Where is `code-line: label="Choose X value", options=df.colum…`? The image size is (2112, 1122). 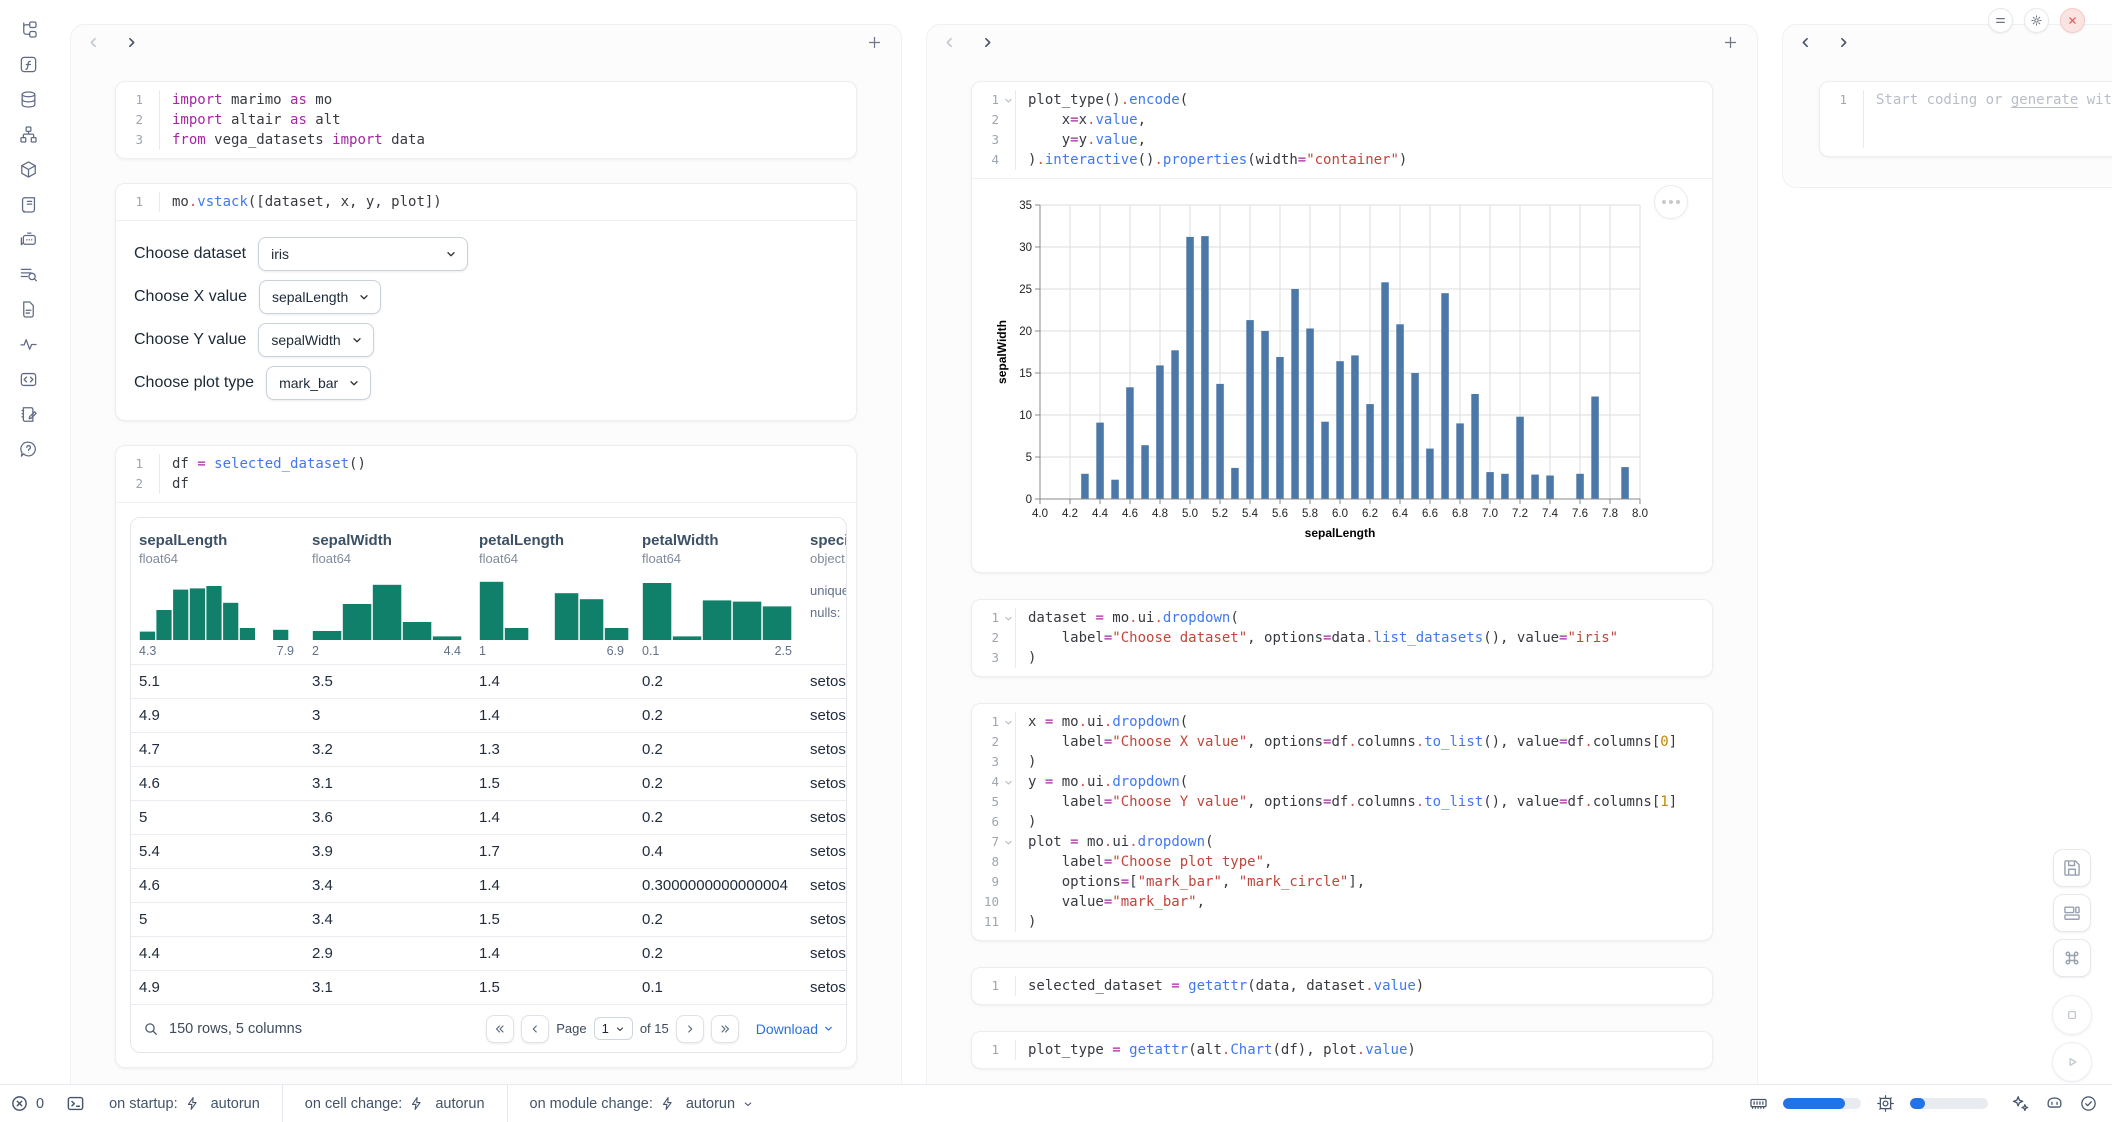
code-line: label="Choose X value", options=df.colum… is located at coordinates (1353, 742).